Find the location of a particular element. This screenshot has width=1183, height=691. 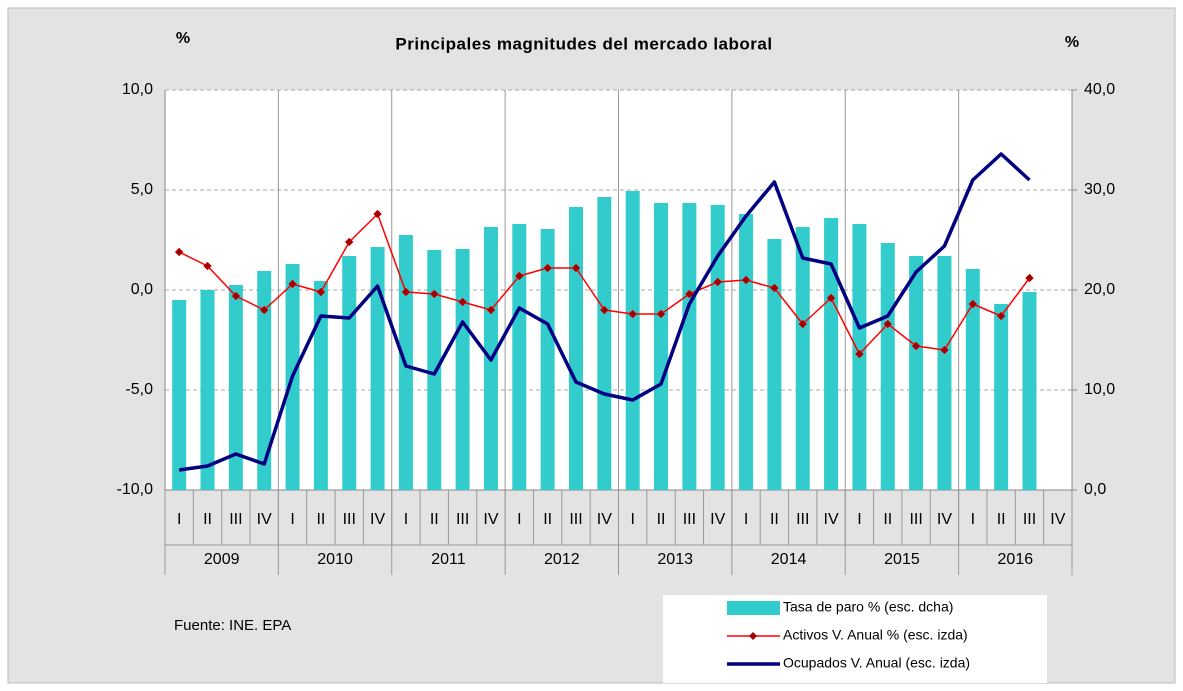

y2-tick-label: 20,0 is located at coordinates (1099, 289).